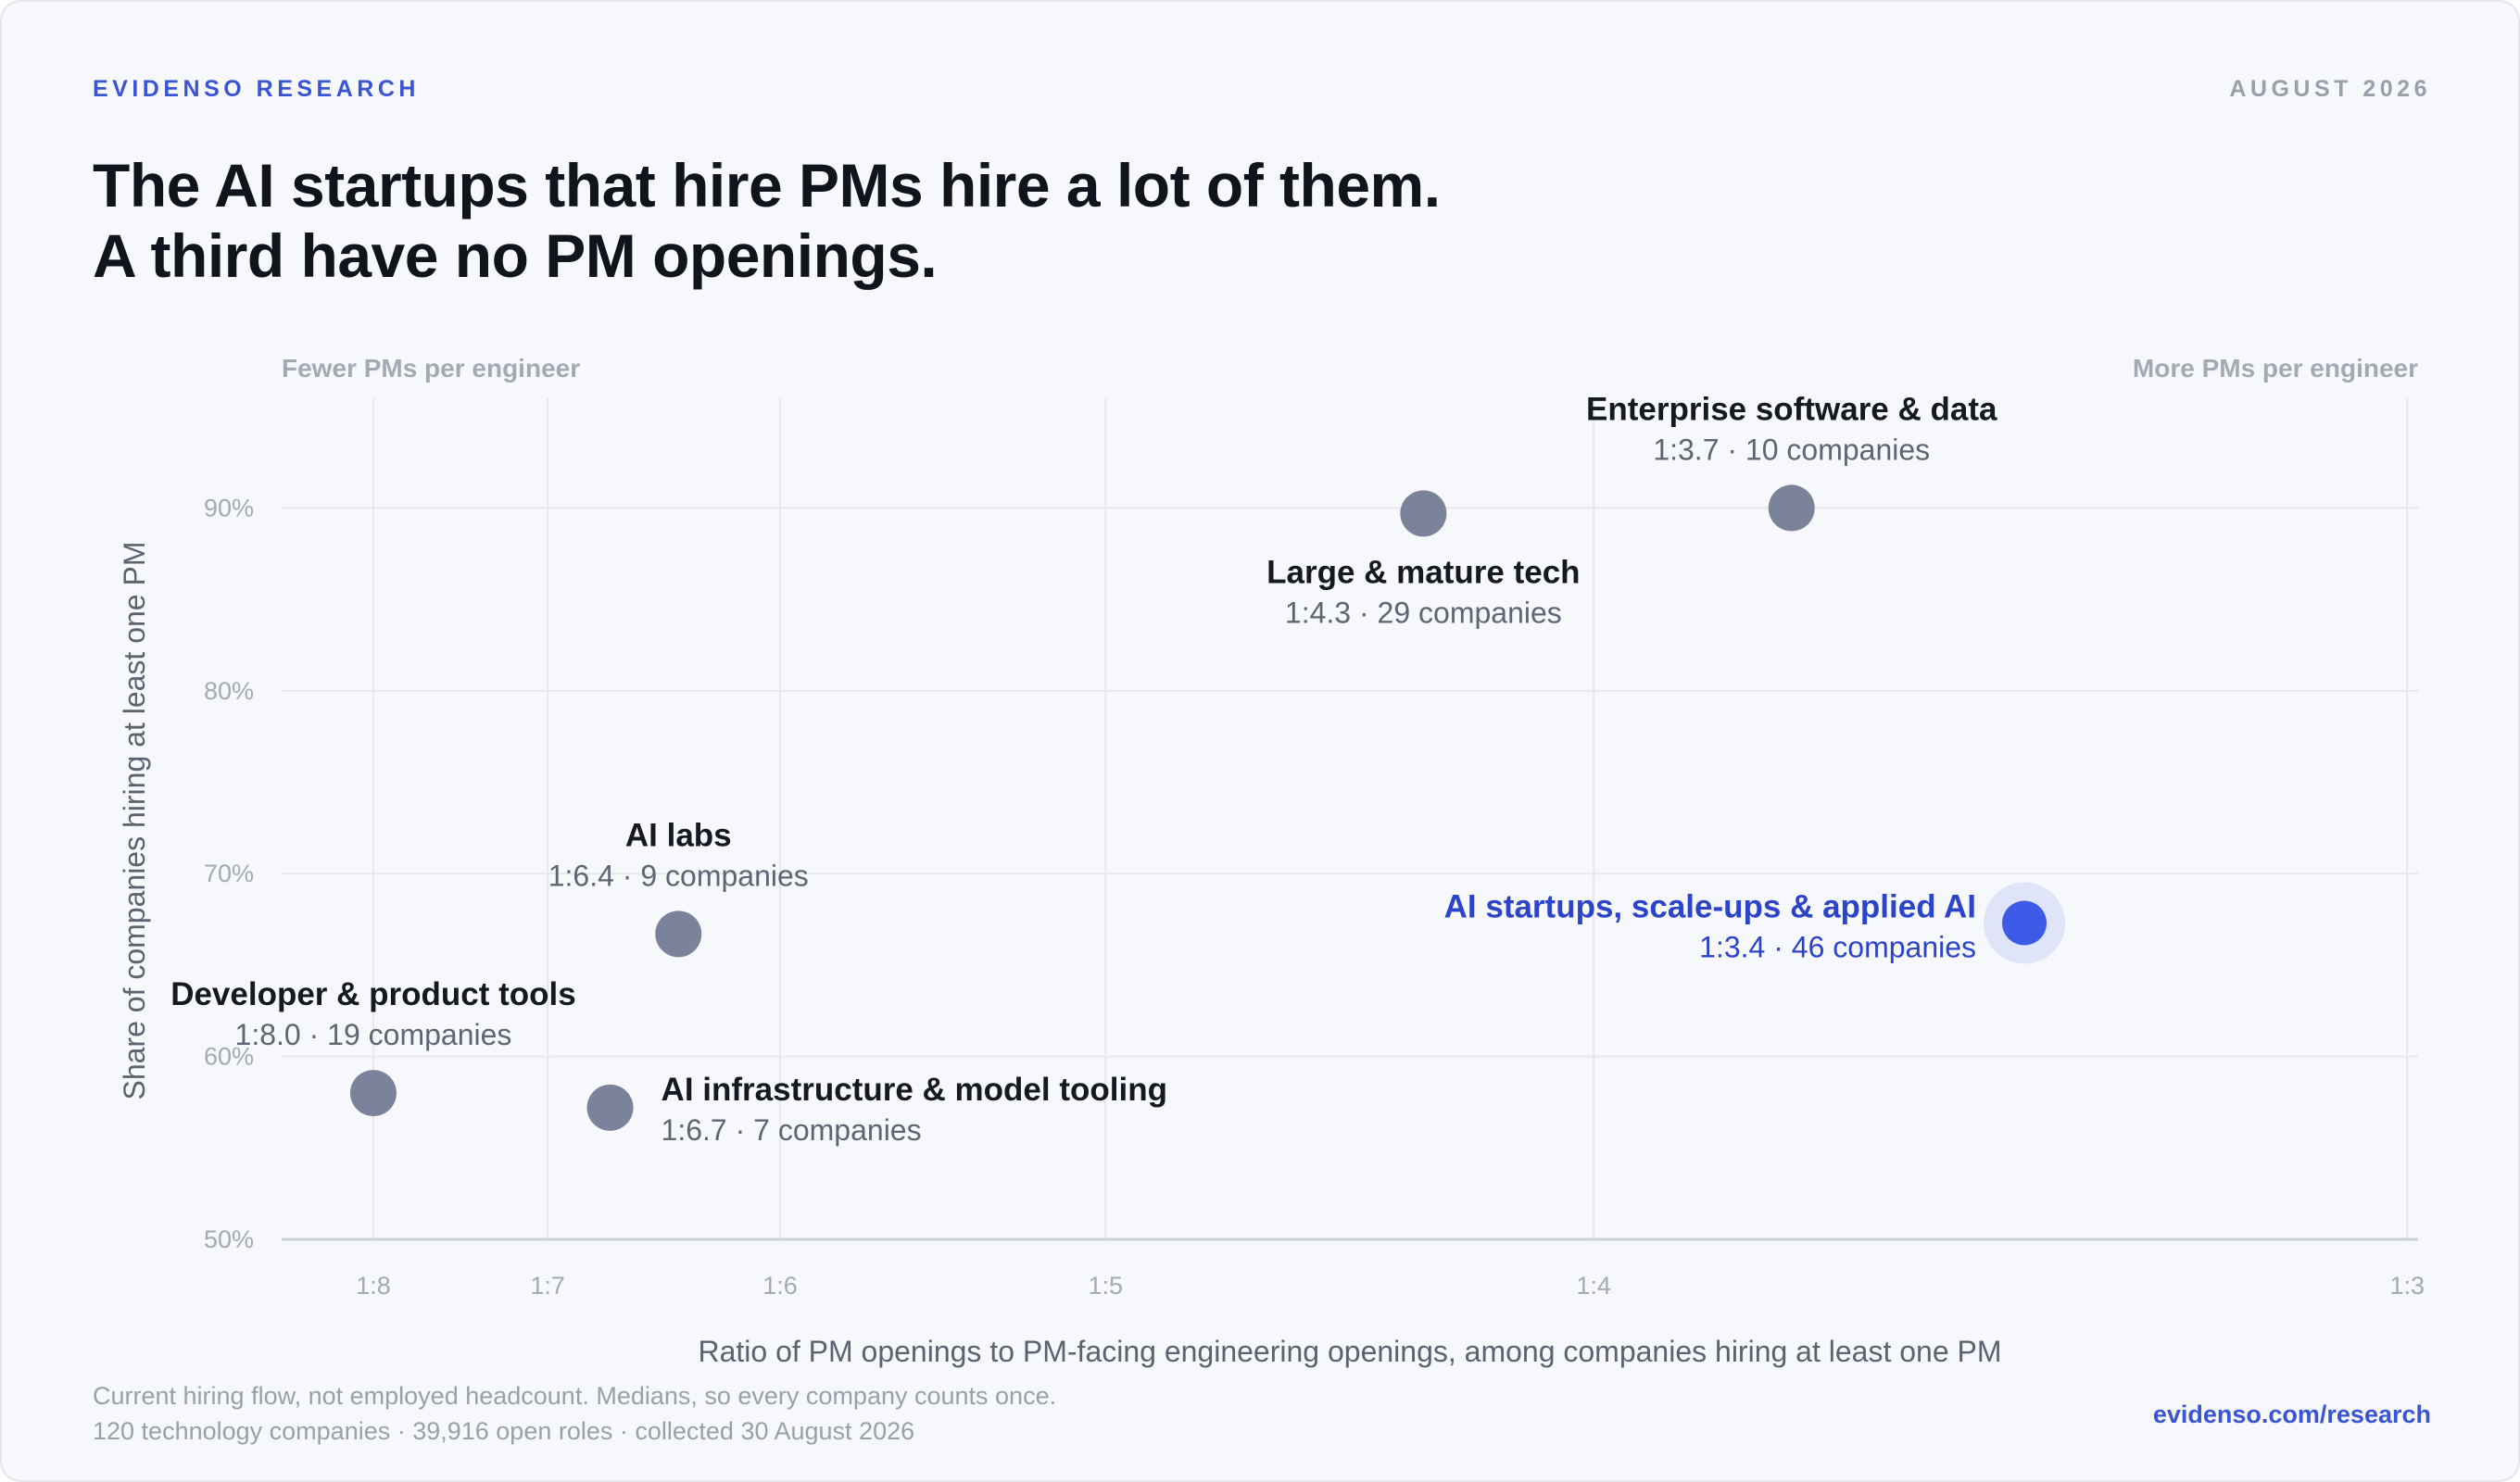  Describe the element at coordinates (229, 873) in the screenshot. I see `y-tick-label: 70%` at that location.